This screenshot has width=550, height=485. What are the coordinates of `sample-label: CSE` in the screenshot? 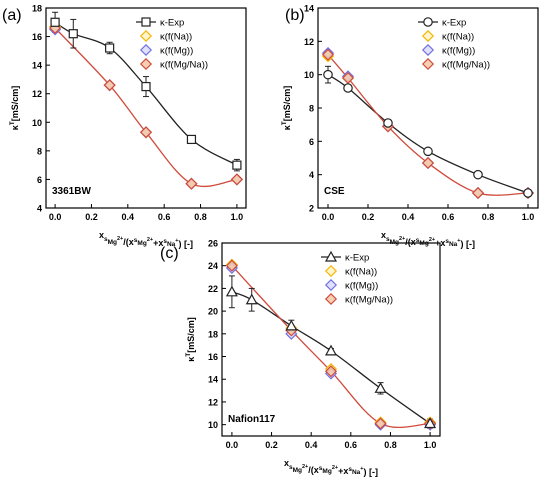 It's located at (334, 191).